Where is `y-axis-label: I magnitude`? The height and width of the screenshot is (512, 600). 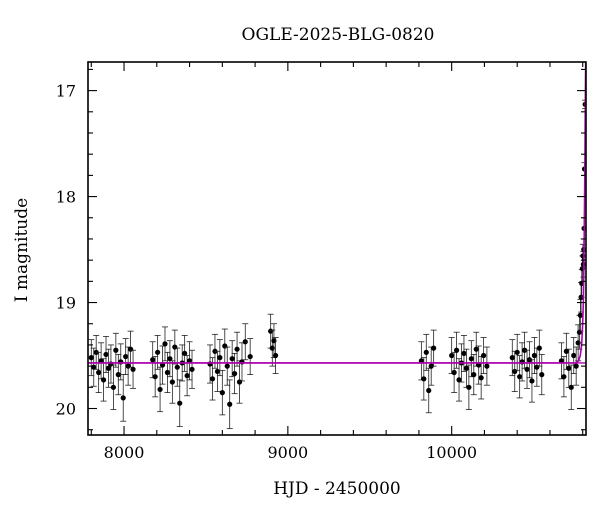 y-axis-label: I magnitude is located at coordinates (22, 250).